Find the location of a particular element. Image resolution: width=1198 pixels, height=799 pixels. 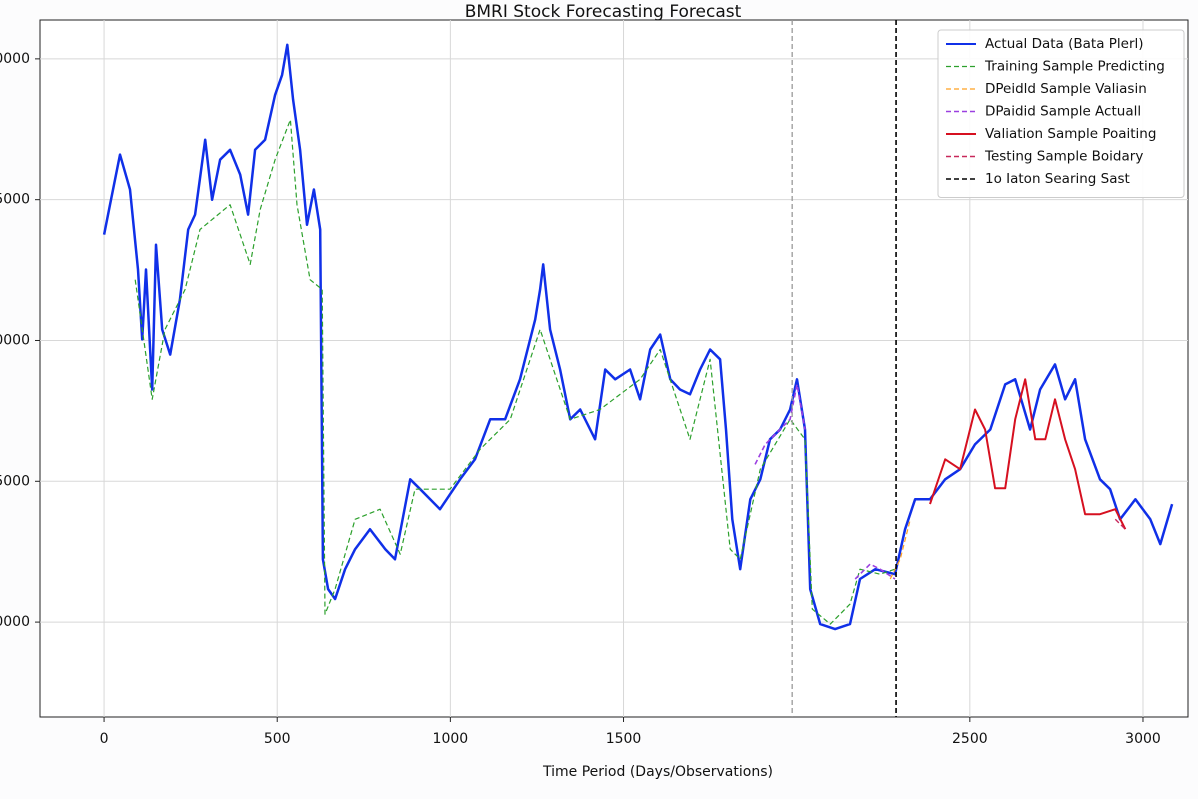

x-tick-label: 2500 is located at coordinates (970, 739).